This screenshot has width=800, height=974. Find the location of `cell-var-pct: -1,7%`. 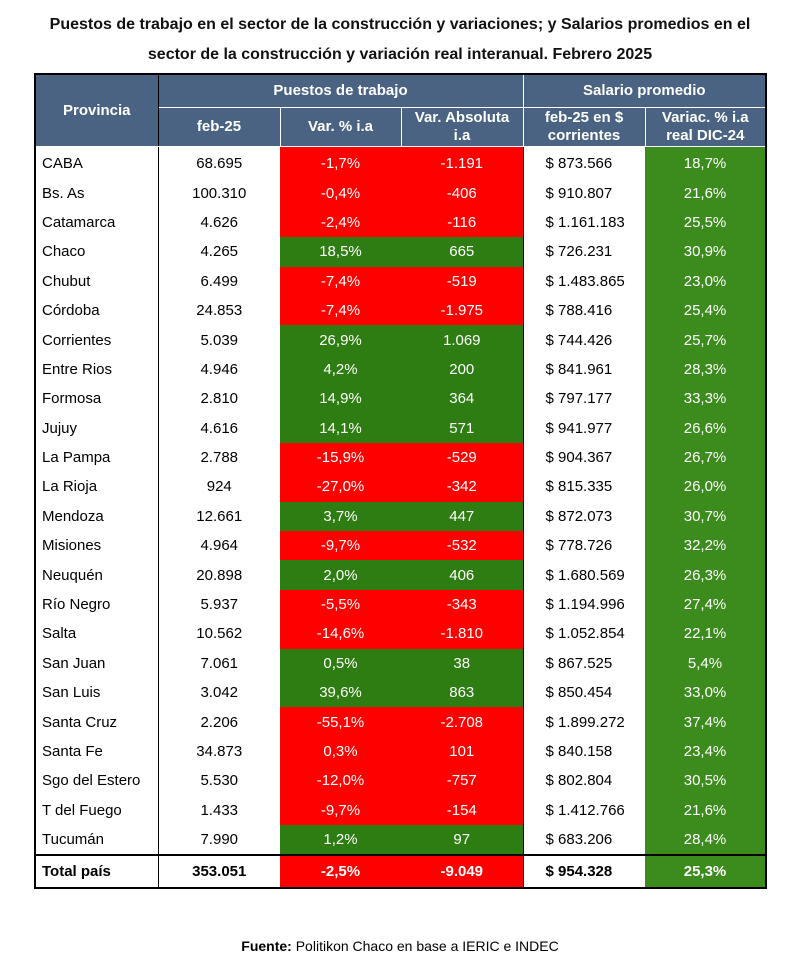

cell-var-pct: -1,7% is located at coordinates (340, 162).